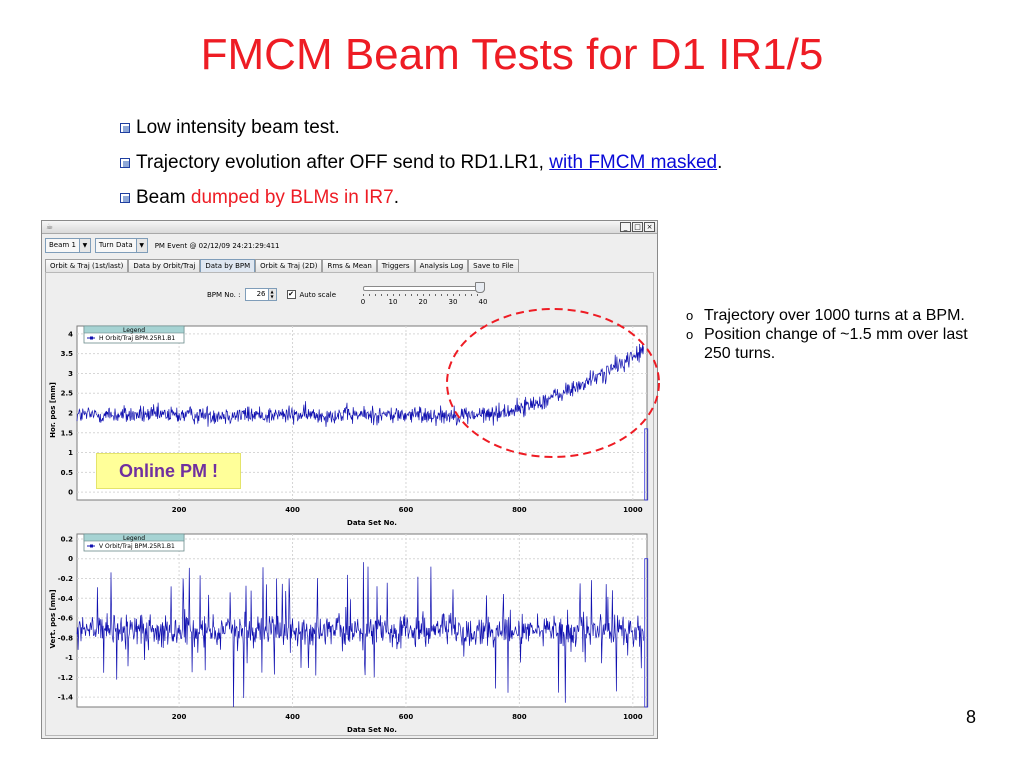 The image size is (1024, 768). Describe the element at coordinates (87, 265) in the screenshot. I see `tab-orbit-traj-1st-last: Orbit & Traj (1st/last)` at that location.